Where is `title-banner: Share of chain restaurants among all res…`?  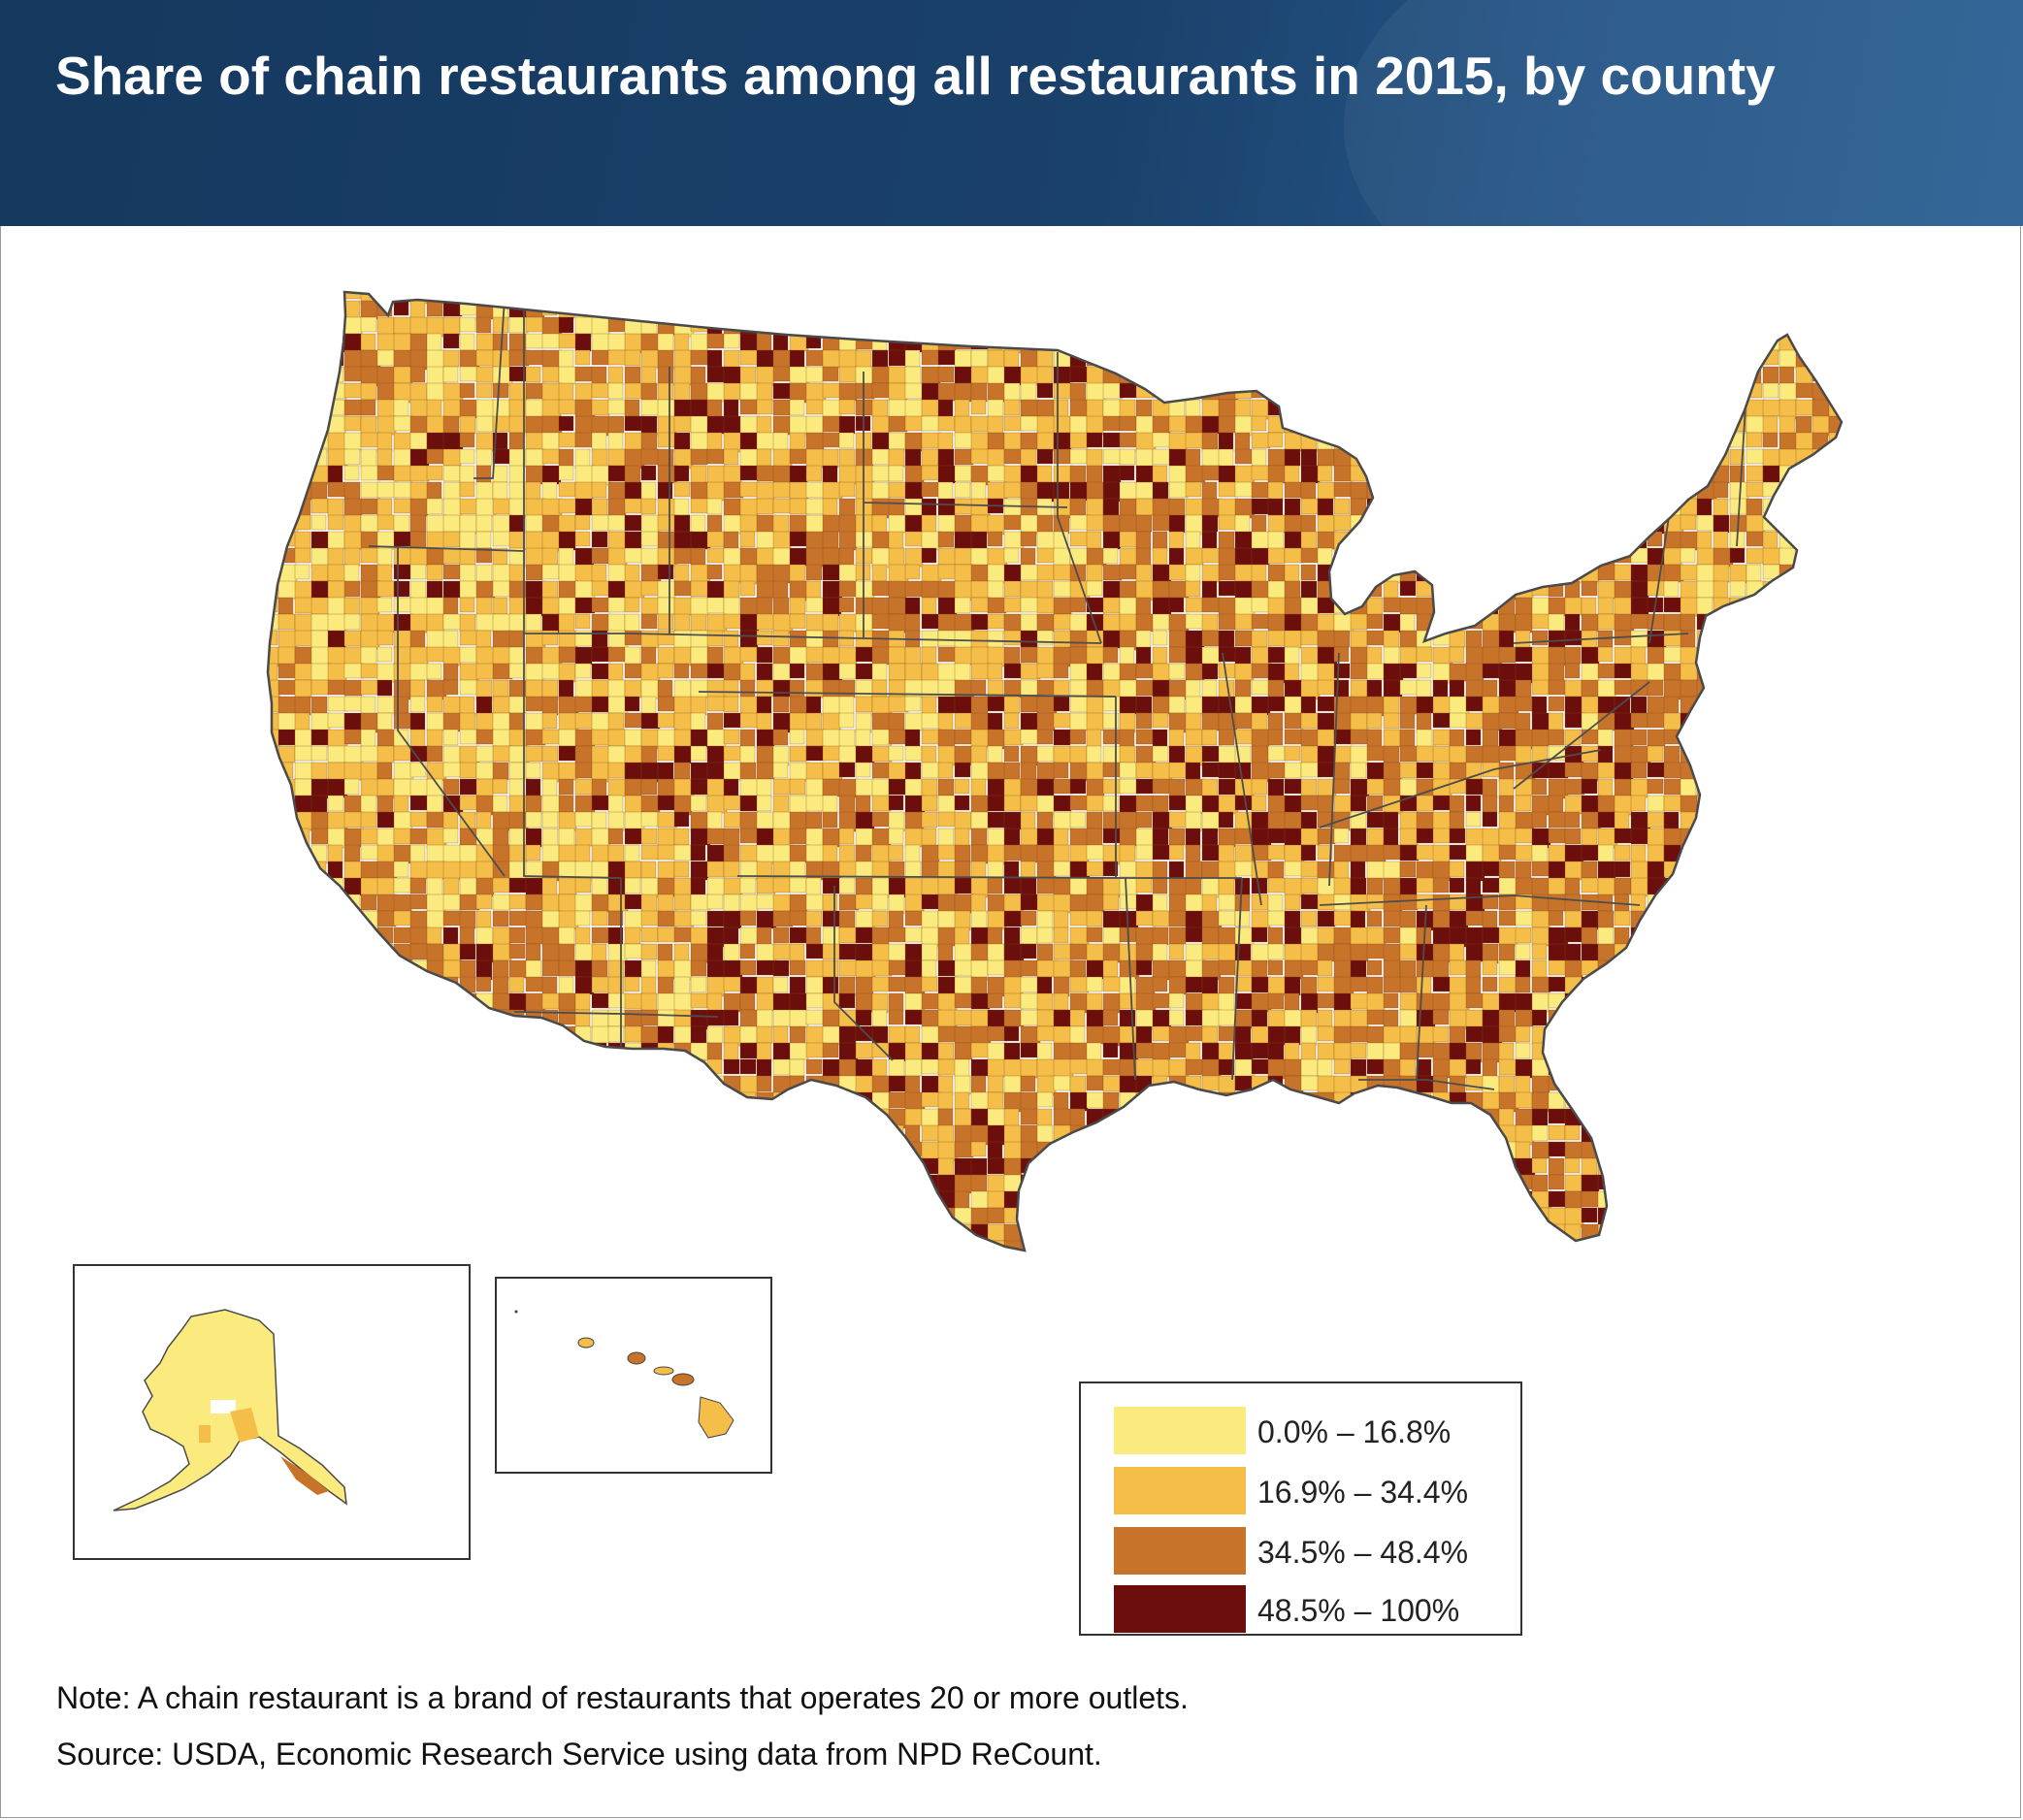
title-banner: Share of chain restaurants among all res… is located at coordinates (1011, 113).